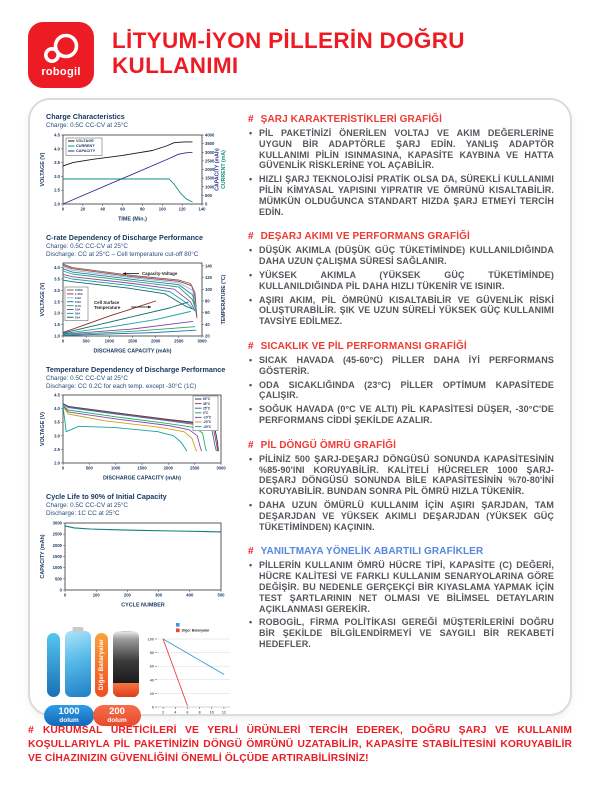  What do you see at coordinates (209, 277) in the screenshot?
I see `svg-text: 120` at bounding box center [209, 277].